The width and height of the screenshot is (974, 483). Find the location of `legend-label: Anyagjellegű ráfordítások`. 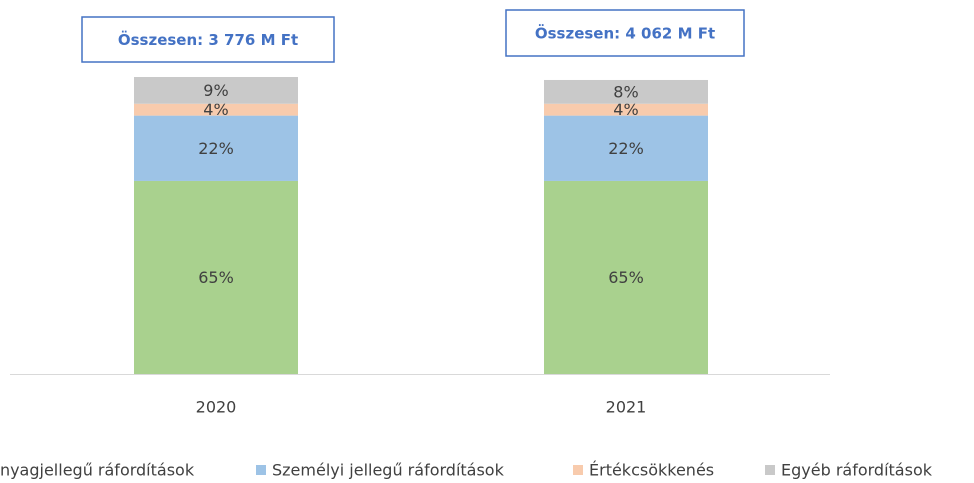

legend-label: Anyagjellegű ráfordítások is located at coordinates (97, 470).